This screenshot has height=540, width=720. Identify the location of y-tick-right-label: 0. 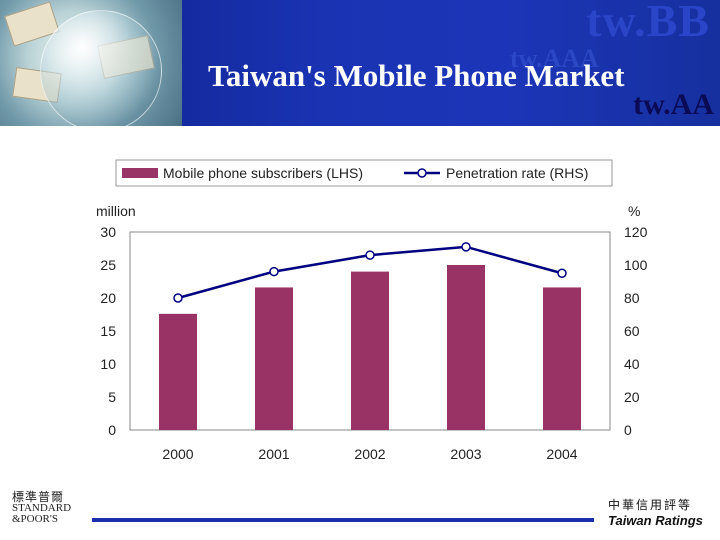
(628, 430).